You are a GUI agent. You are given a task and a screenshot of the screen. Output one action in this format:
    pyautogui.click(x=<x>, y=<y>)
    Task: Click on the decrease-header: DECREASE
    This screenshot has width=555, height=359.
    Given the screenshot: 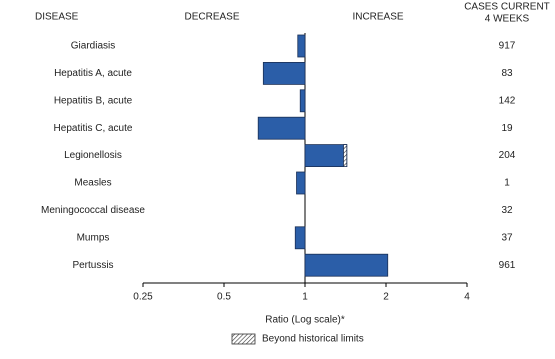 What is the action you would take?
    pyautogui.click(x=211, y=17)
    